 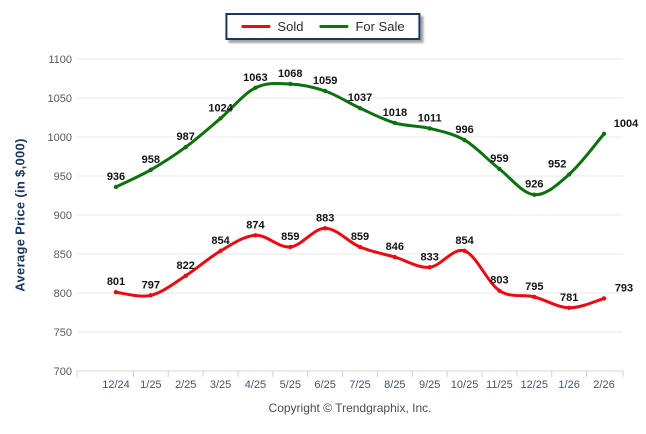 I want to click on x-axis-tick-label: 3/25, so click(x=220, y=385).